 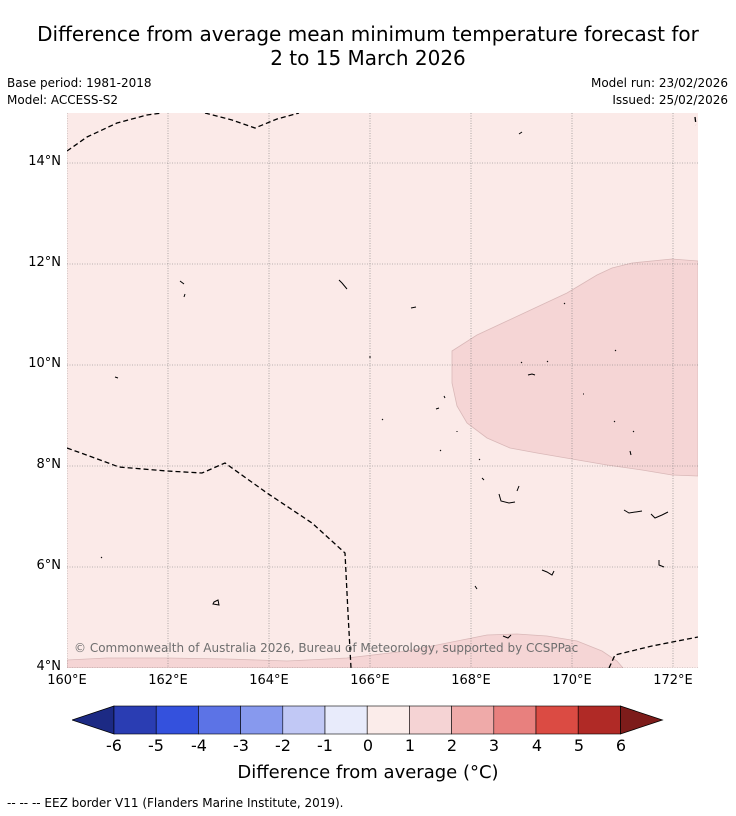 I want to click on colorbar-tick-label: 4, so click(x=537, y=745).